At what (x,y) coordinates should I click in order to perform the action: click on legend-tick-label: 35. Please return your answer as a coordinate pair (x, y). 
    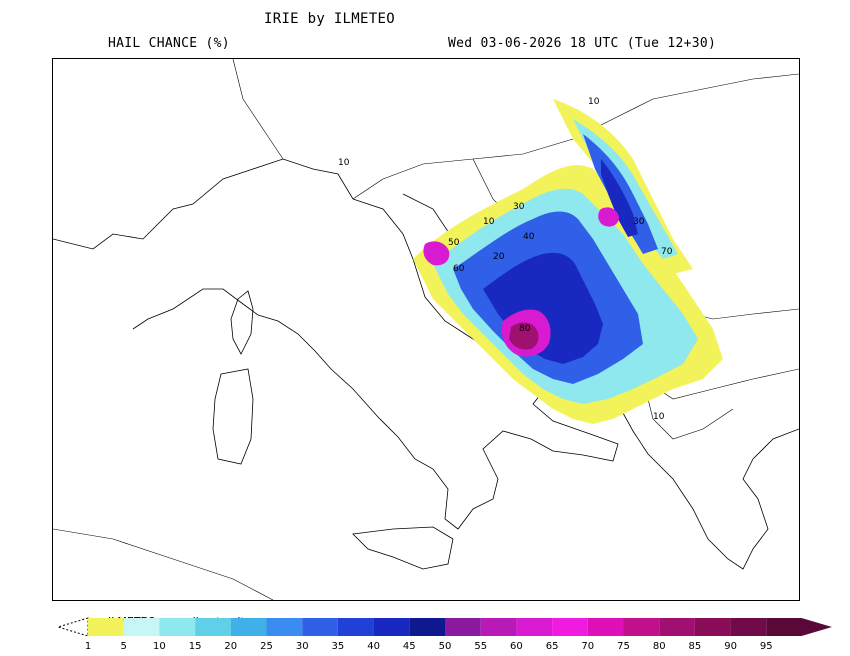
    Looking at the image, I should click on (338, 646).